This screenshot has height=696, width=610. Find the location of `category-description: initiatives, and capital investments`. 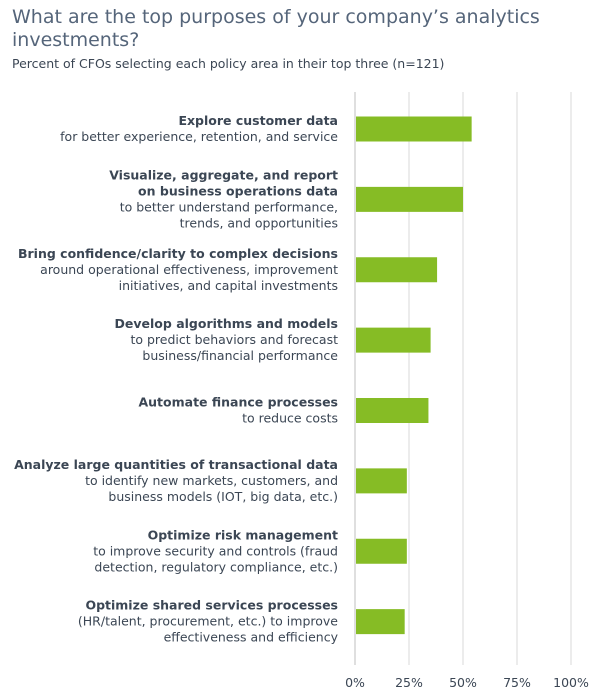

category-description: initiatives, and capital investments is located at coordinates (228, 285).